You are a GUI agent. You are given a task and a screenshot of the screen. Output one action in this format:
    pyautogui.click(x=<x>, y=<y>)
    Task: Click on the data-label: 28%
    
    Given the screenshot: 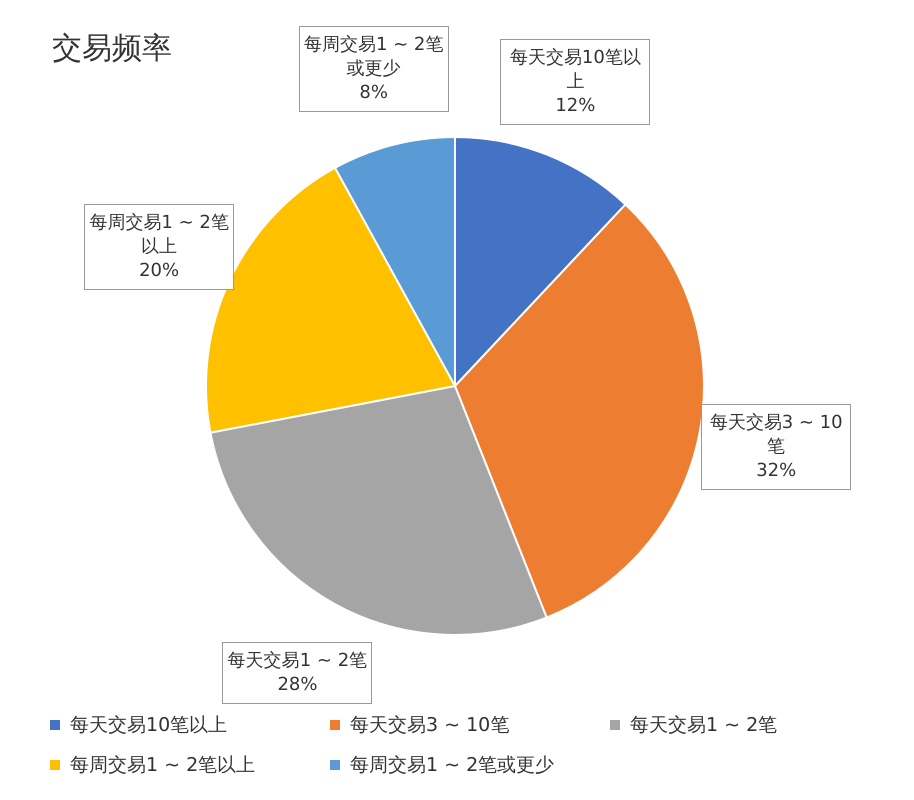 What is the action you would take?
    pyautogui.click(x=297, y=684)
    